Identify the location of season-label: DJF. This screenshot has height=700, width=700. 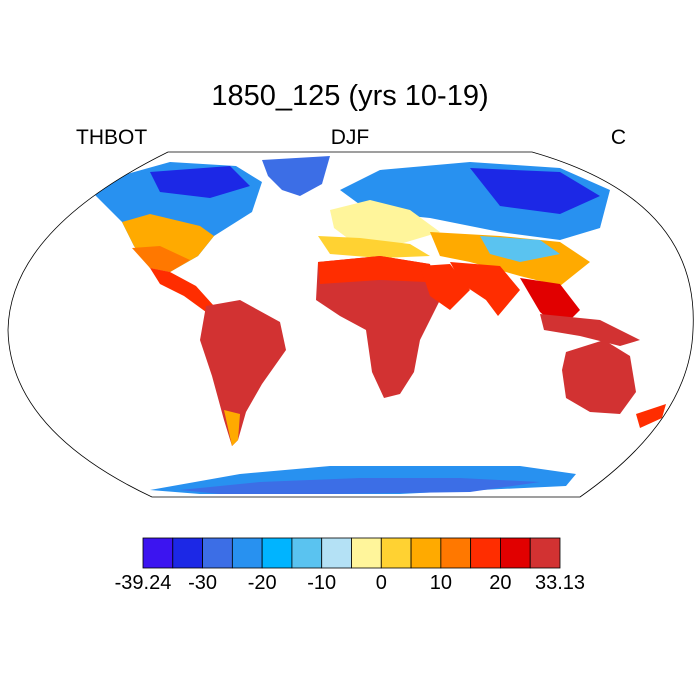
(350, 137).